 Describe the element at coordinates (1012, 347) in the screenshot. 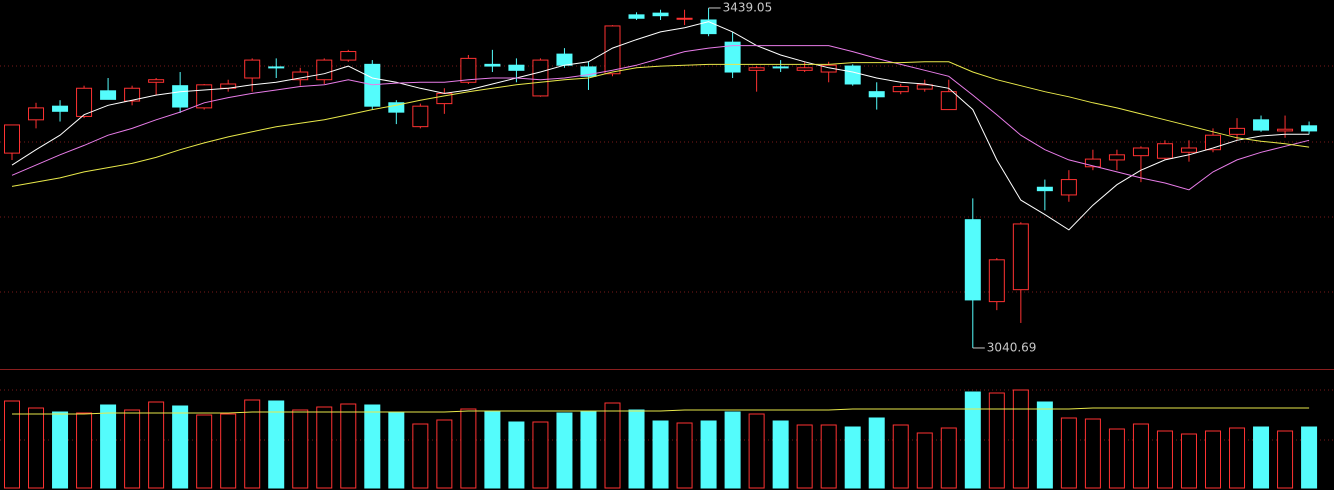

I see `min-annotation: 3040.69` at that location.